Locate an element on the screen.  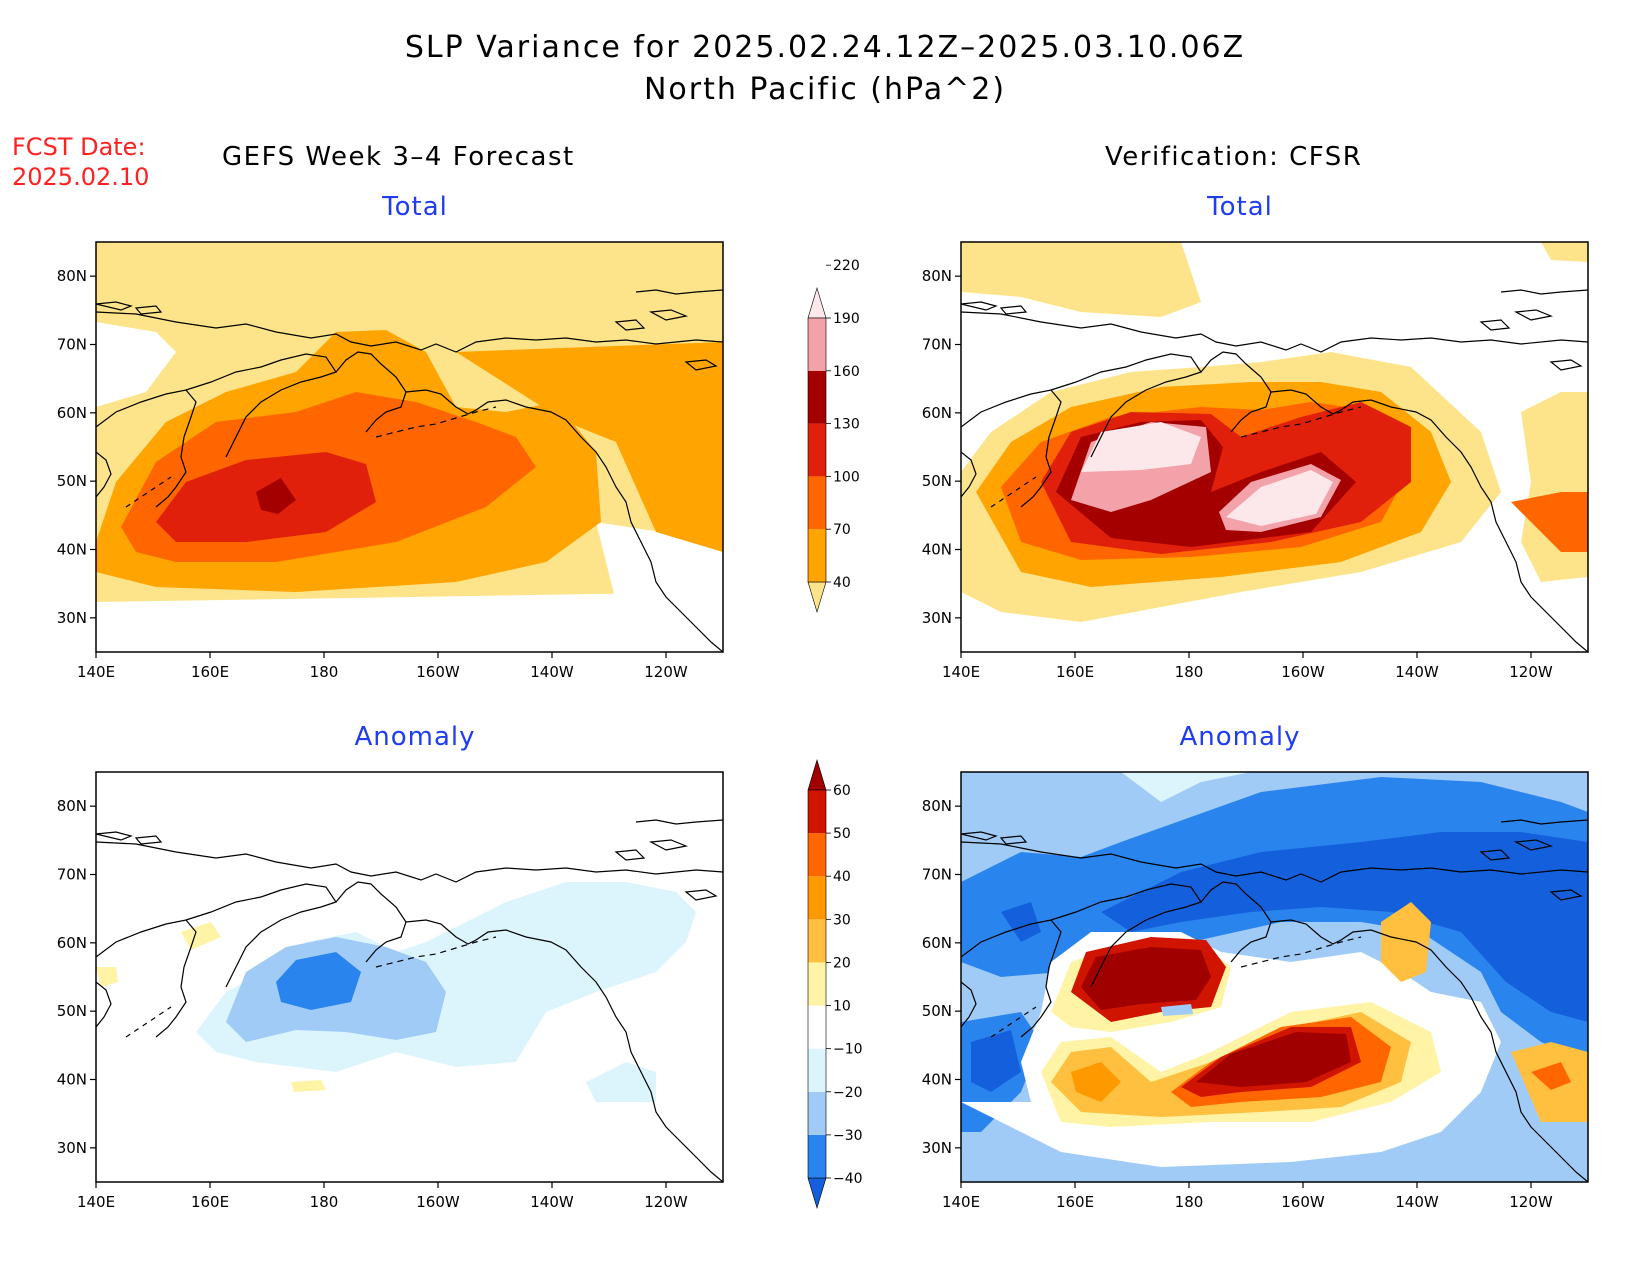
colorbar-label: 50 is located at coordinates (842, 834).